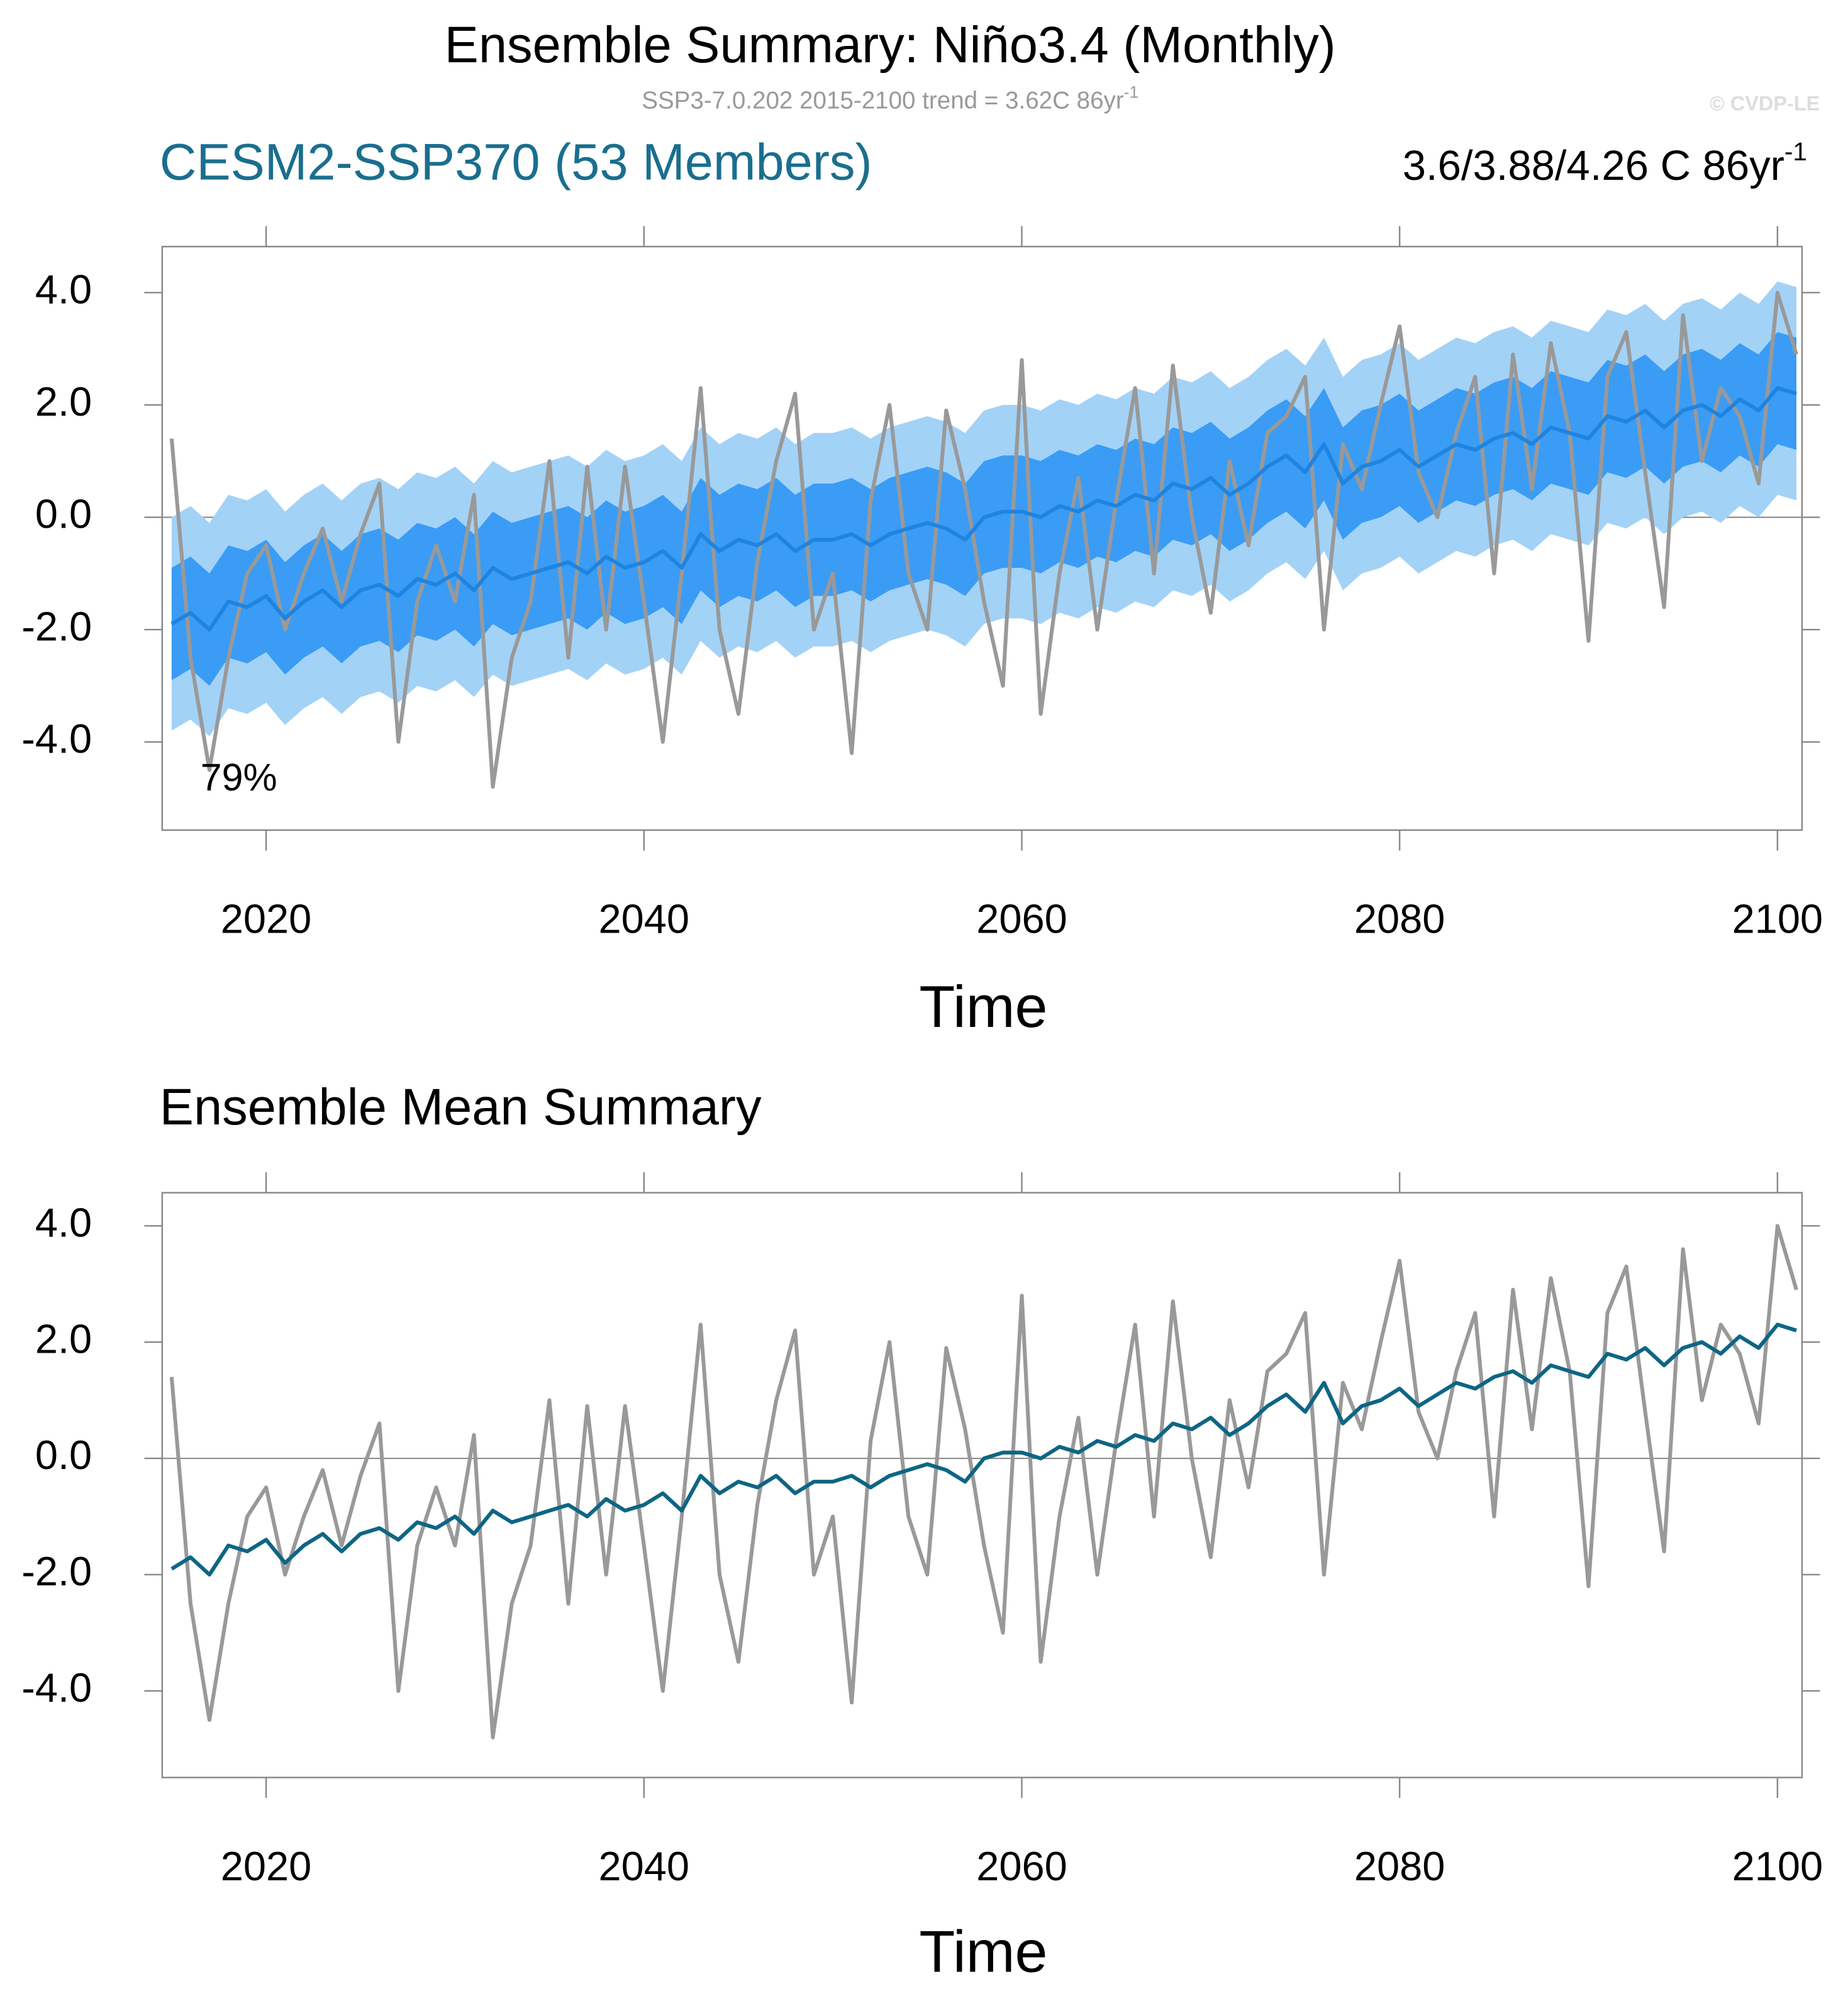 This screenshot has width=1848, height=1996. Describe the element at coordinates (1765, 103) in the screenshot. I see `copyright: © CVDP-LE` at that location.